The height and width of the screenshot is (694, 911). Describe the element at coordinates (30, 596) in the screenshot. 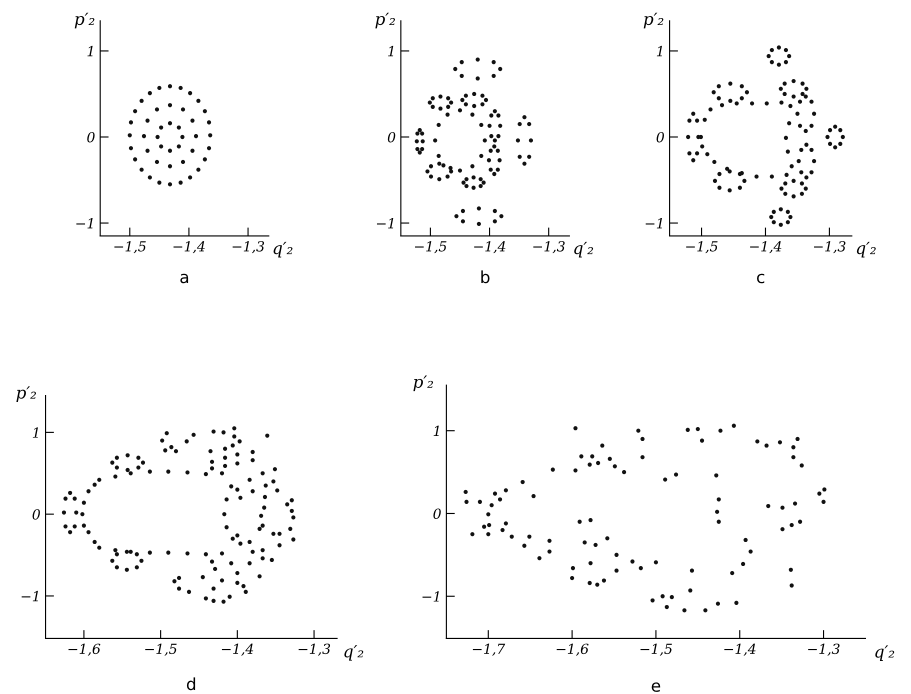

I see `y-tick-label: −1` at that location.